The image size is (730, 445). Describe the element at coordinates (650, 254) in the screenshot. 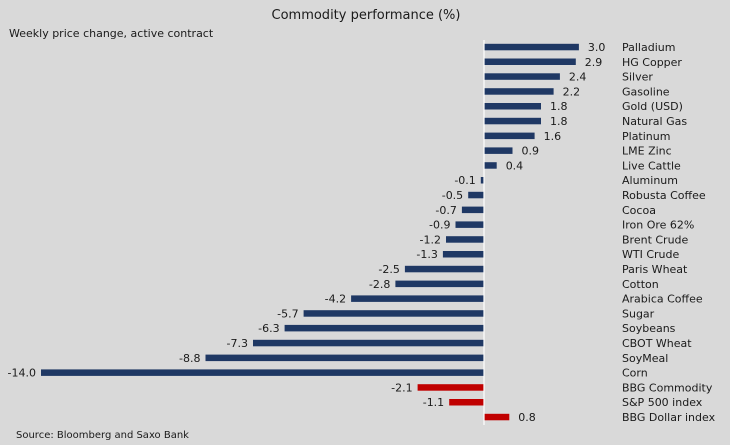

I see `bar-category-label: WTI Crude` at that location.